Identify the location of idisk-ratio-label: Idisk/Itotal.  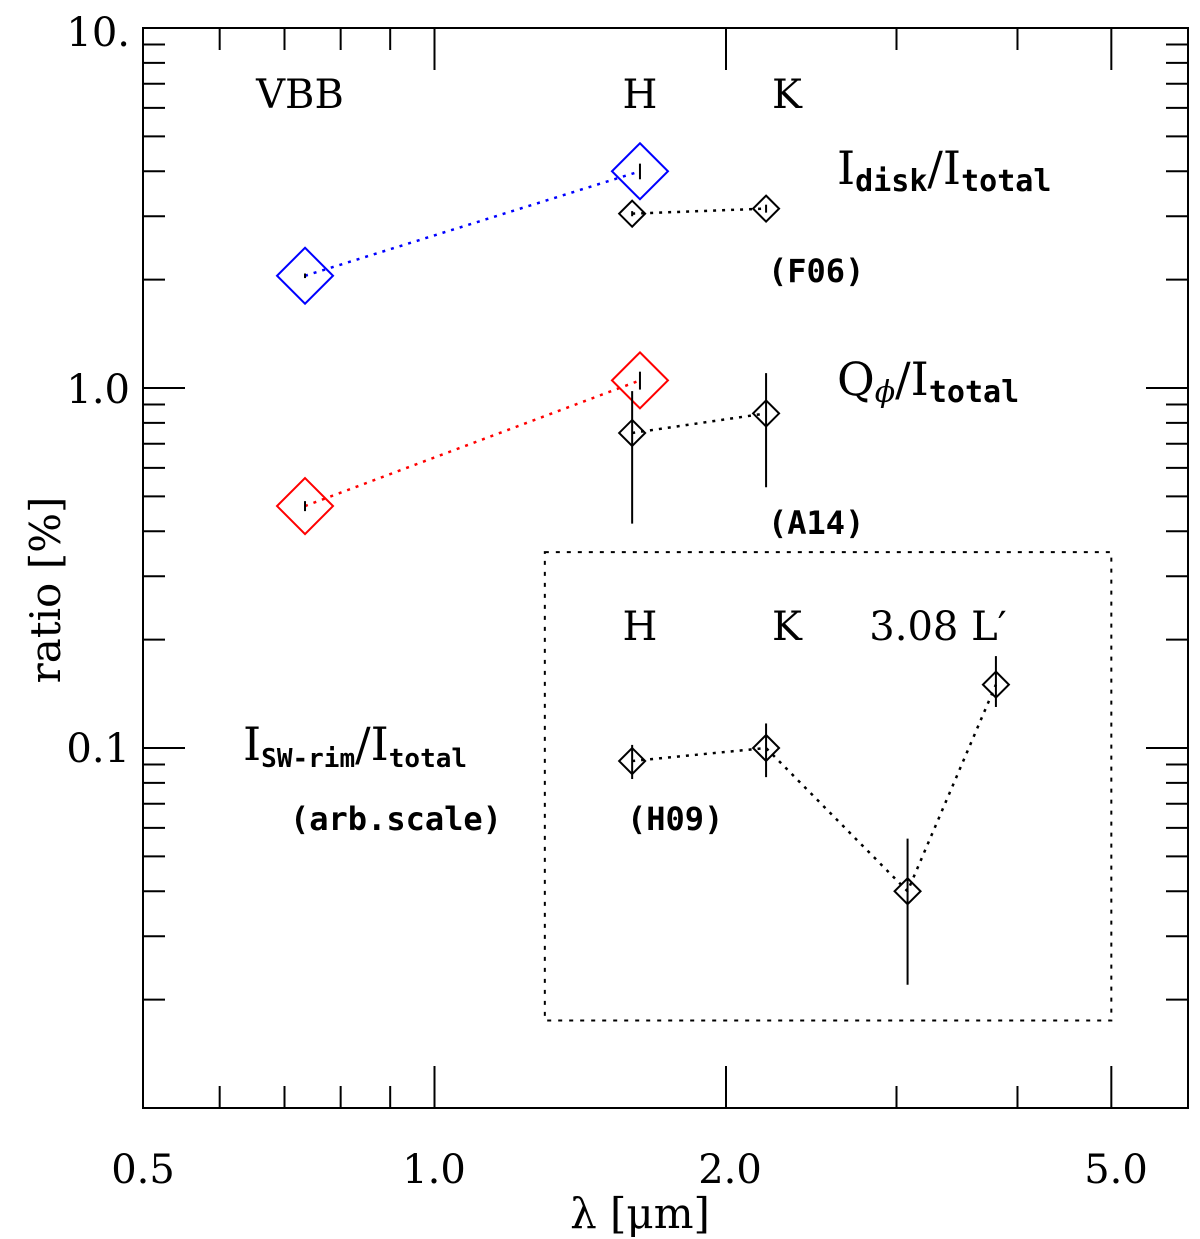
(944, 170).